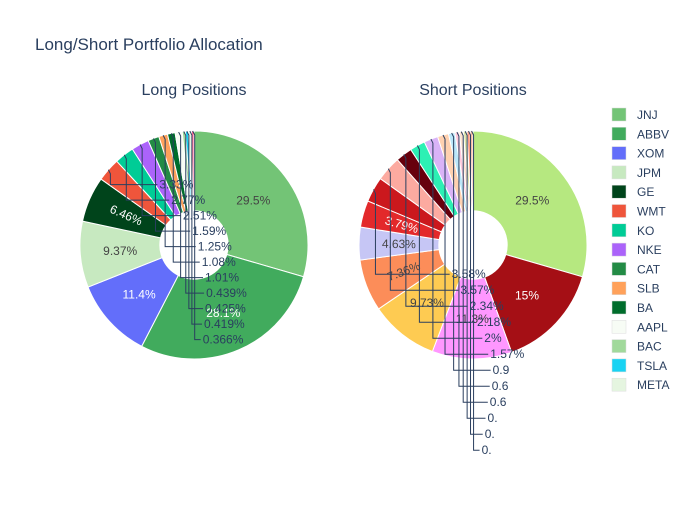 The width and height of the screenshot is (700, 530). I want to click on short-slice-label-0: 29.5%, so click(532, 201).